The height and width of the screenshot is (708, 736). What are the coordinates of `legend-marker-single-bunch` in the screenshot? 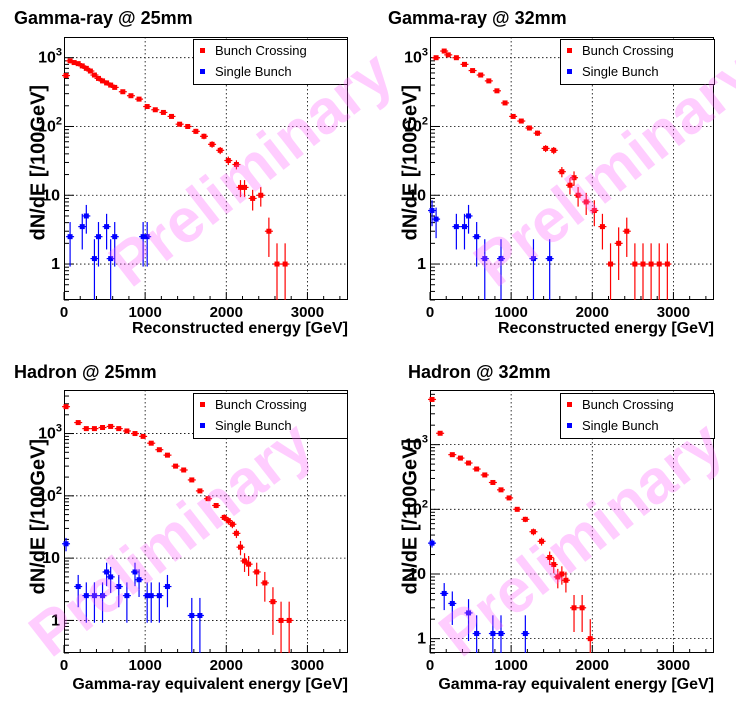 It's located at (202, 71).